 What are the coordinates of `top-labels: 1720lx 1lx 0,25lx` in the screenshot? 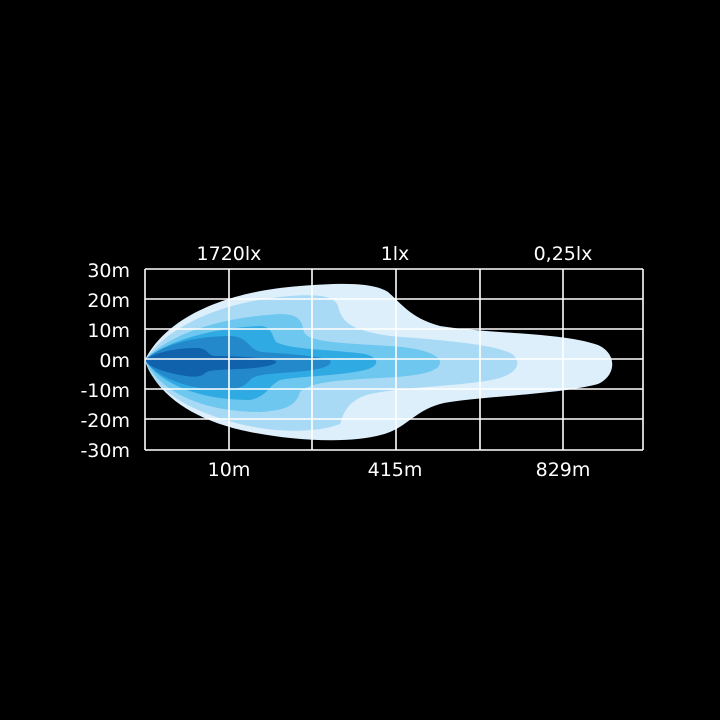 It's located at (395, 254).